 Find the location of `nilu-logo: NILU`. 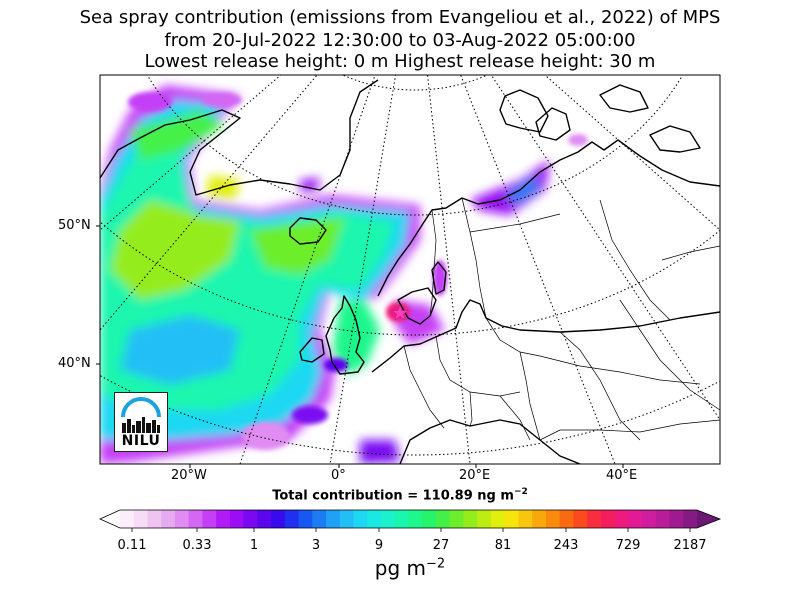

nilu-logo: NILU is located at coordinates (141, 422).